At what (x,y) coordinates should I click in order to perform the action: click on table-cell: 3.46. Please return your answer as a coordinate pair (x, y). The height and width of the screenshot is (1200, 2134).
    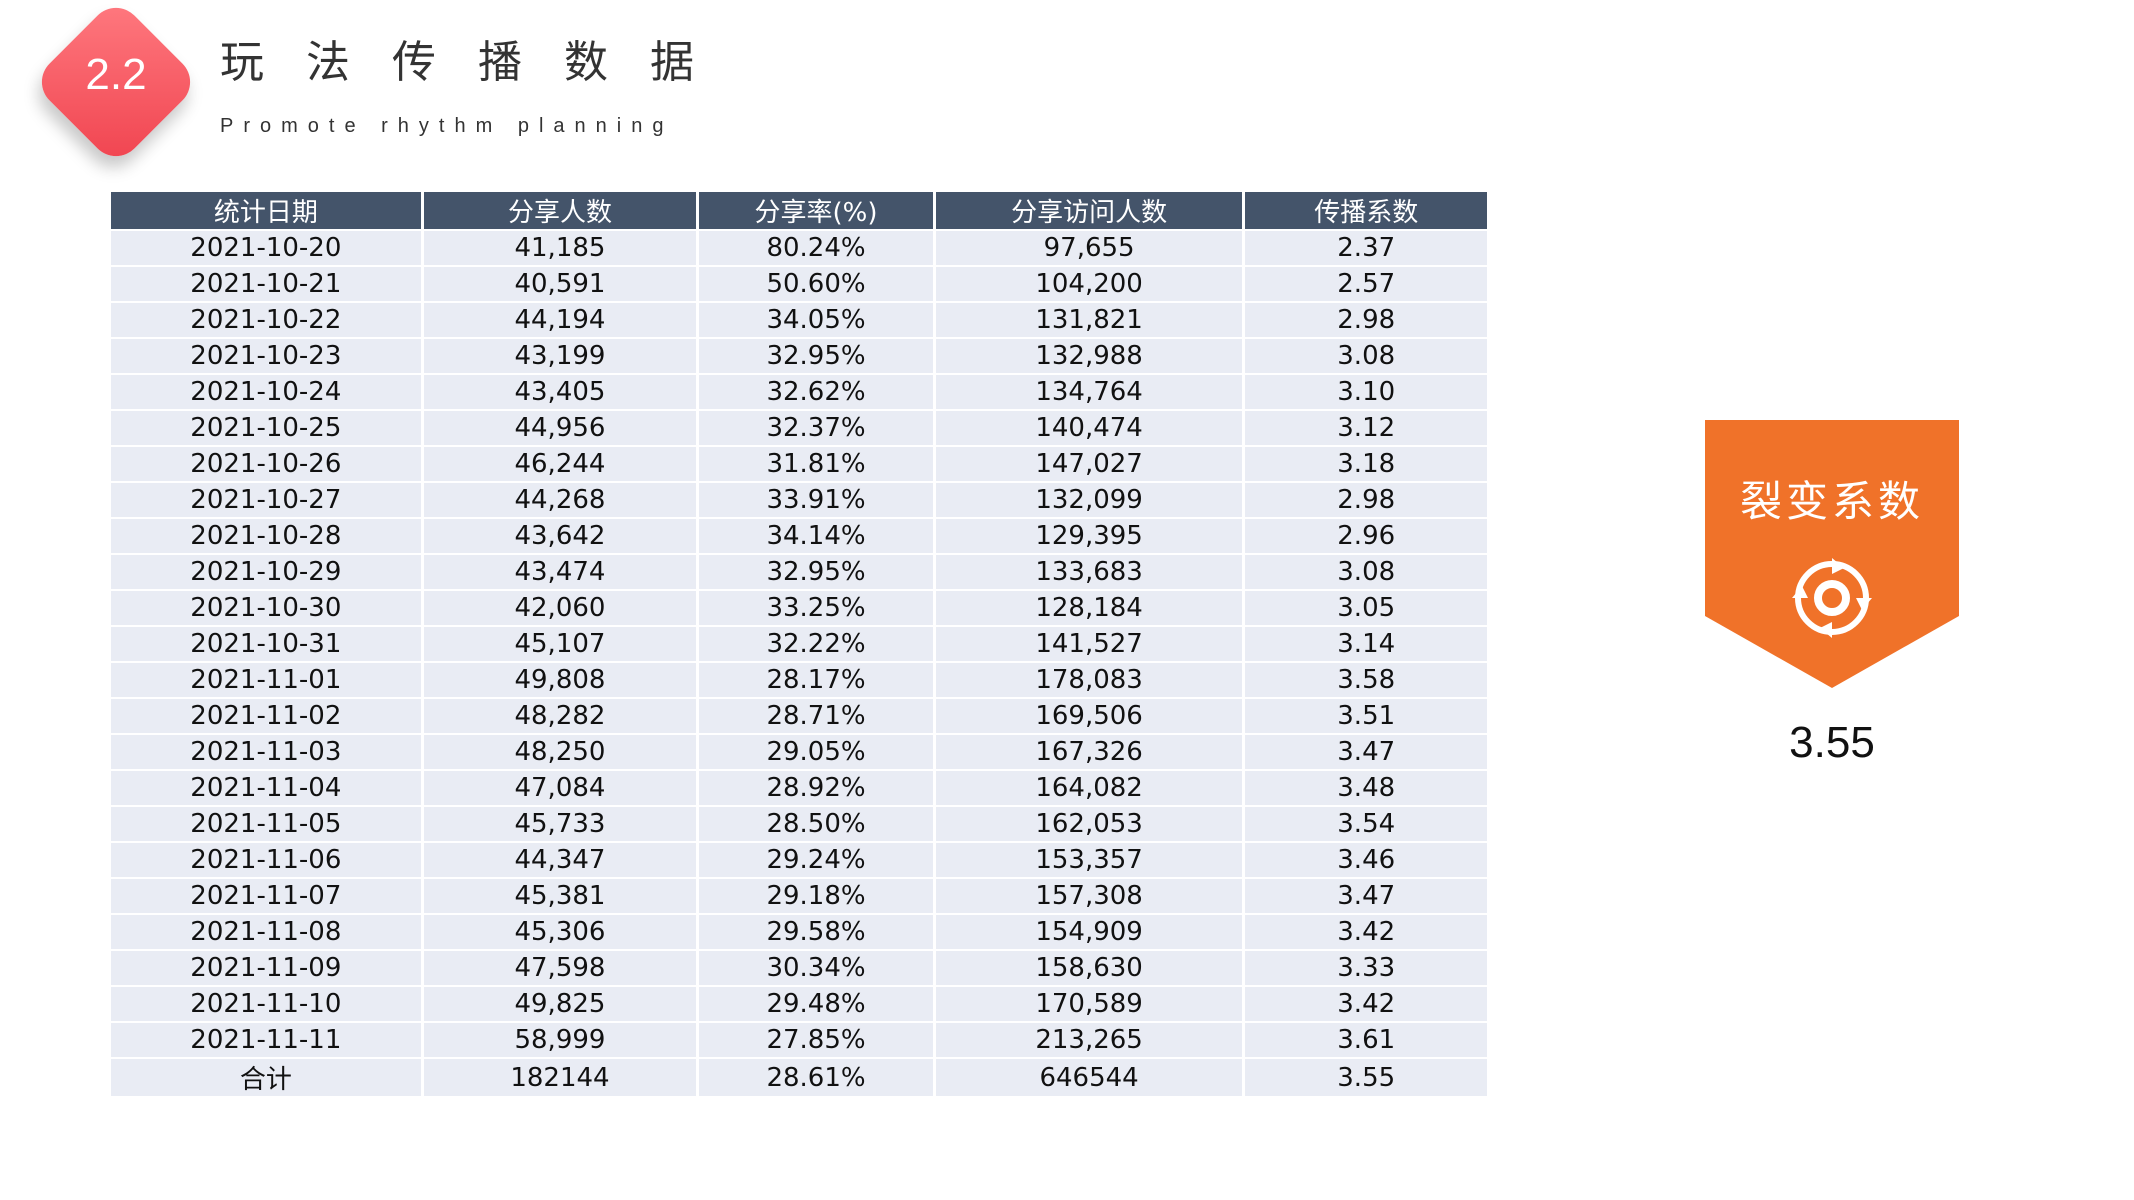
    Looking at the image, I should click on (1366, 860).